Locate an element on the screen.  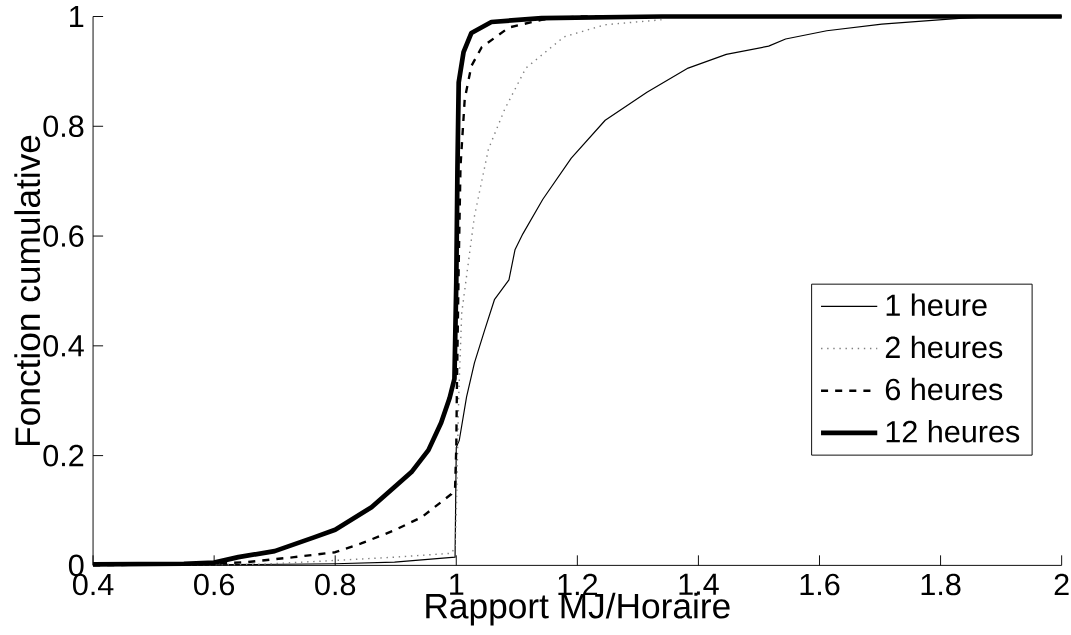
legend-label: 1 heure is located at coordinates (936, 305).